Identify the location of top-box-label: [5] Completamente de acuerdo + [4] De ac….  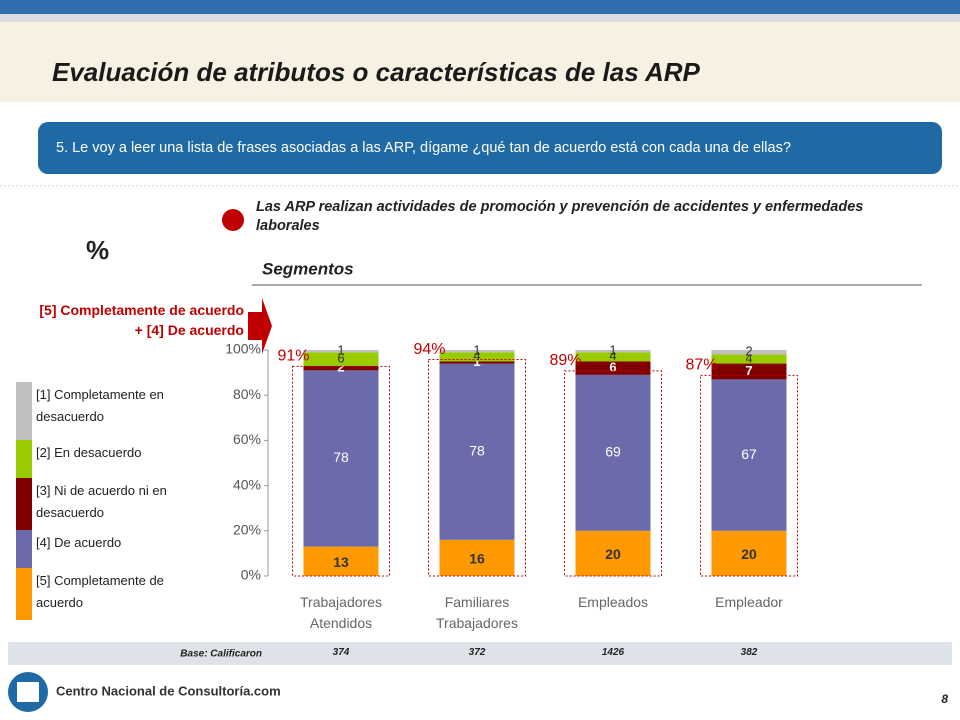
(141, 320).